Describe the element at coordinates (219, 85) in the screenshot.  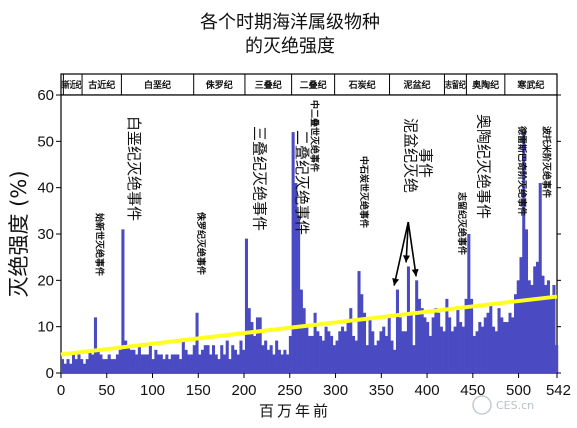
I see `period-label: 侏罗纪` at that location.